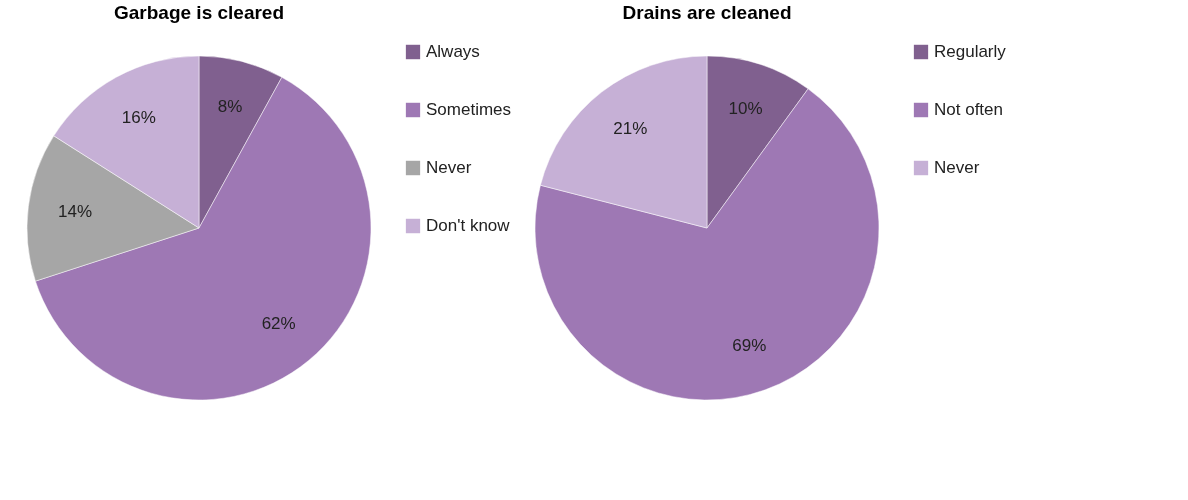  I want to click on data-label: 16%, so click(138, 118).